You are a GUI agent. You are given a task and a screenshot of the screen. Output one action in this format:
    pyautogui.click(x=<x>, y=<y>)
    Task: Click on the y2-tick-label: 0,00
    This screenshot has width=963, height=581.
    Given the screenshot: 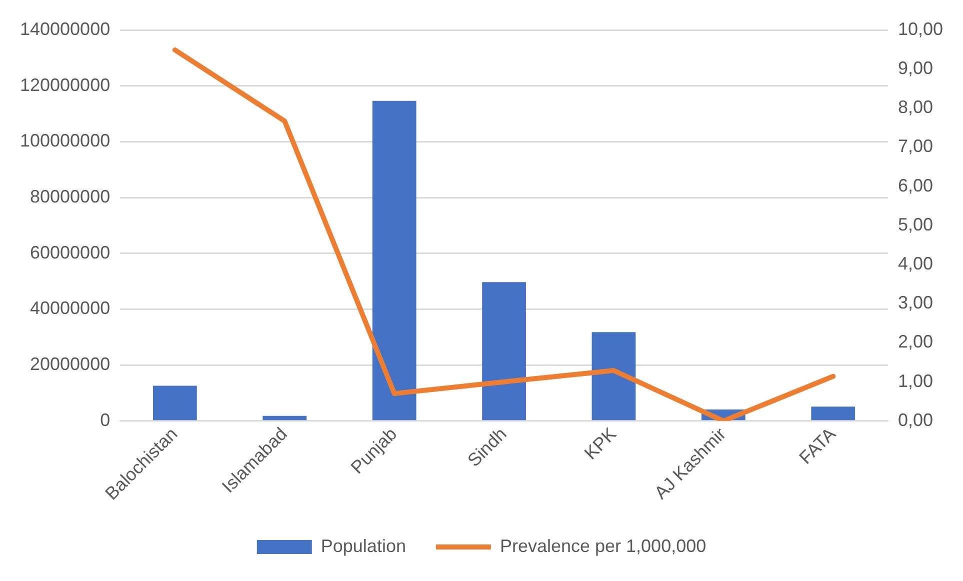 What is the action you would take?
    pyautogui.click(x=916, y=420)
    